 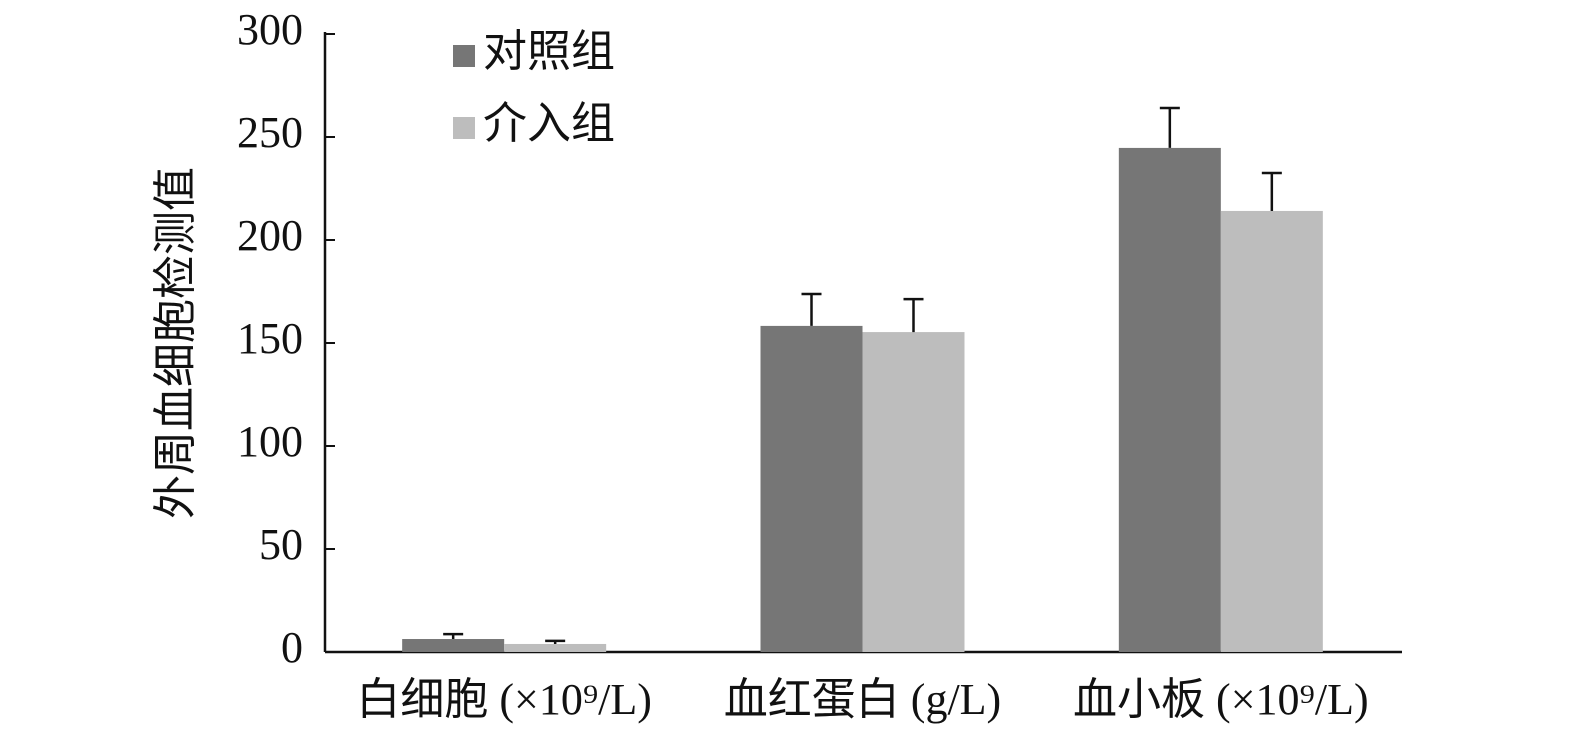 I want to click on x-tick-label: 白细胞 (×10⁹/L), so click(x=504, y=699).